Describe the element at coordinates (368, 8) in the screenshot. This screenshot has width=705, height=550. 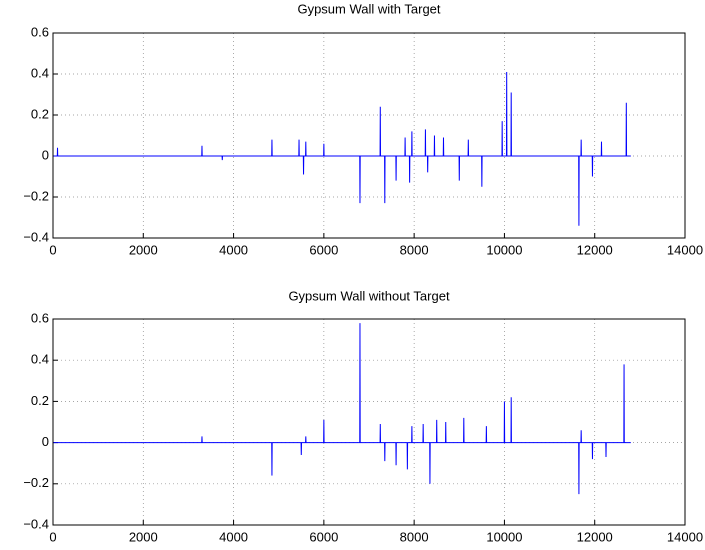
I see `chart-title: Gypsum Wall with Target` at that location.